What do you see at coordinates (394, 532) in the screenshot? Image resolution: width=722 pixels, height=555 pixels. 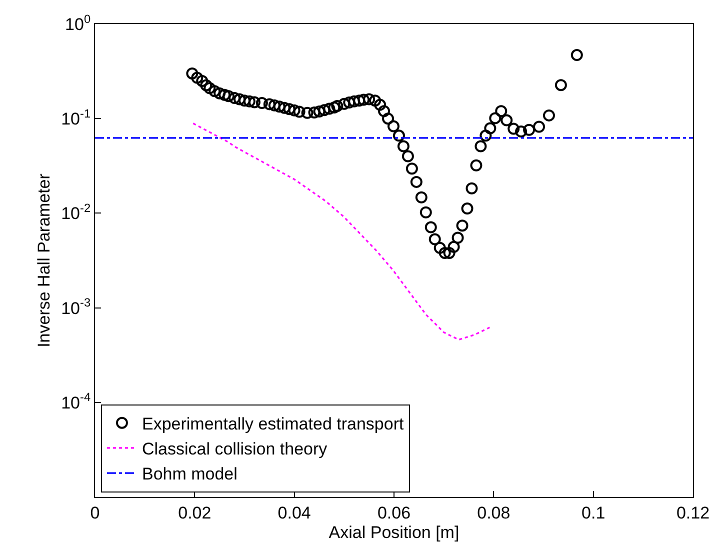 I see `x-axis-title: Axial Position [m]` at bounding box center [394, 532].